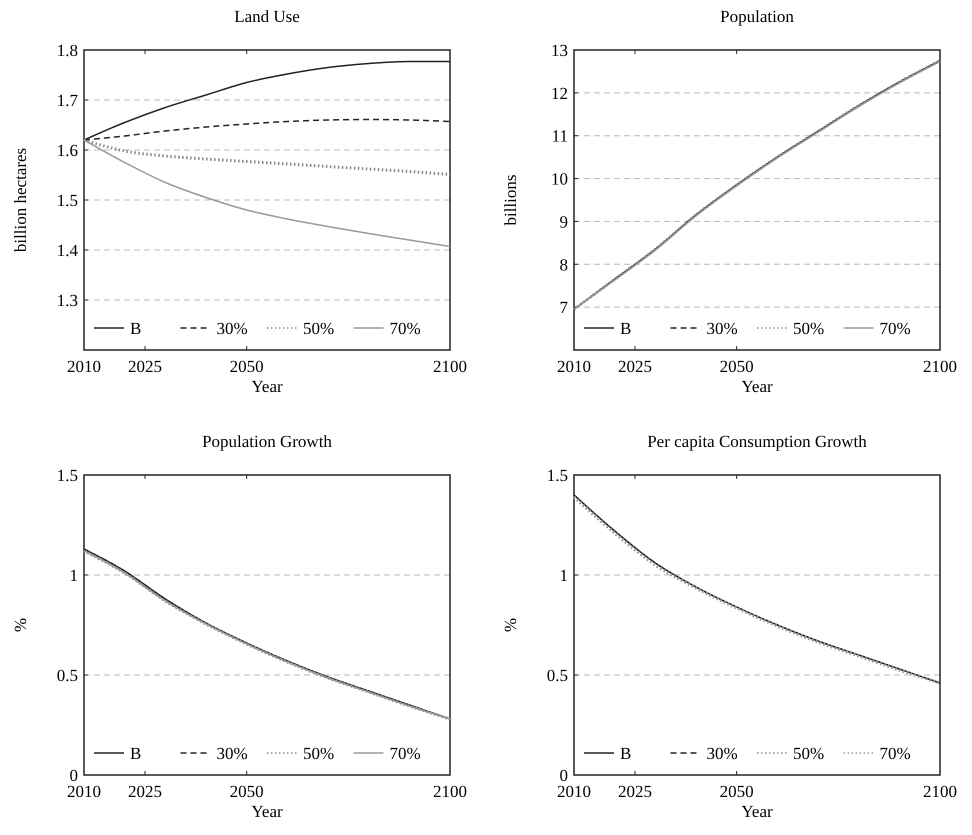 The height and width of the screenshot is (835, 972). What do you see at coordinates (559, 50) in the screenshot?
I see `y-tick-label: 13` at bounding box center [559, 50].